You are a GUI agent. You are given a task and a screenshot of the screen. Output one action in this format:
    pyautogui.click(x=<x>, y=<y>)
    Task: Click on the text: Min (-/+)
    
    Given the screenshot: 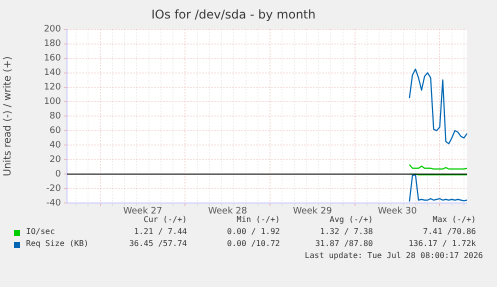 What is the action you would take?
    pyautogui.click(x=258, y=219)
    